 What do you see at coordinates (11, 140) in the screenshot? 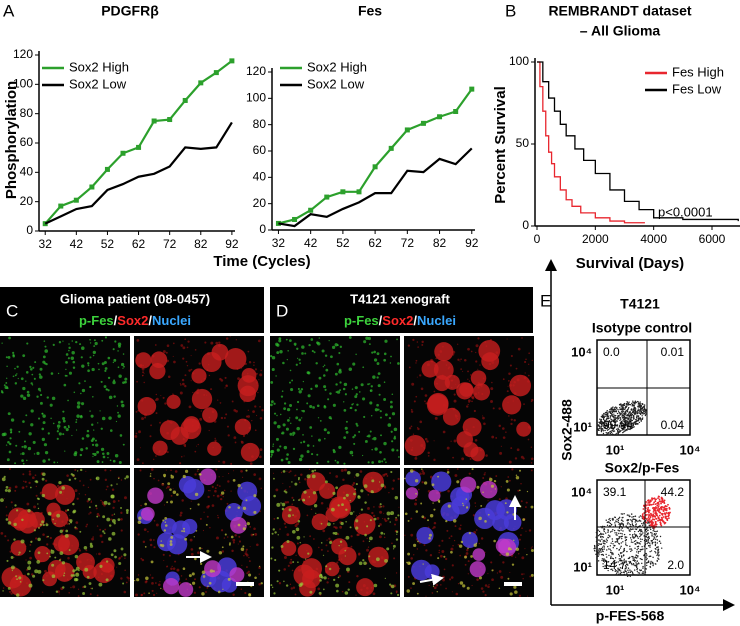
I see `y-axis-title: Phosphorylation` at bounding box center [11, 140].